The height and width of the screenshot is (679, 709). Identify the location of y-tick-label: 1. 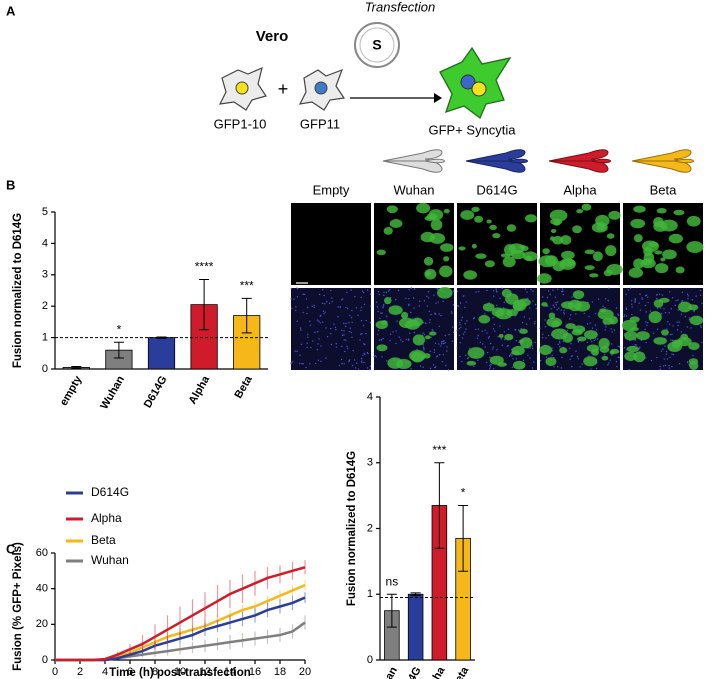
(370, 594).